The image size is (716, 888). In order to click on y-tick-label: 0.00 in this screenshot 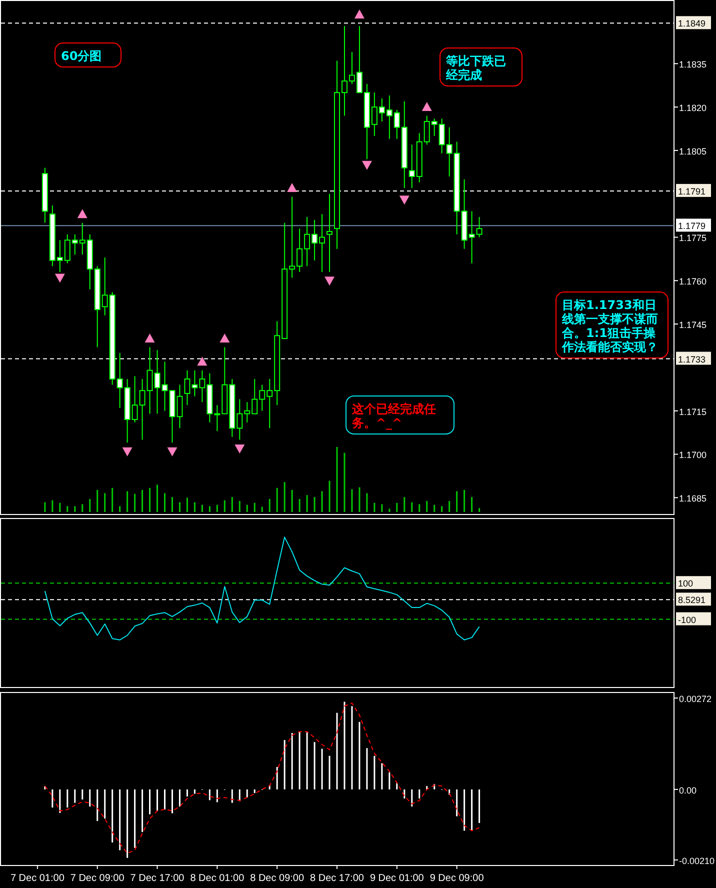, I will do `click(688, 790)`.